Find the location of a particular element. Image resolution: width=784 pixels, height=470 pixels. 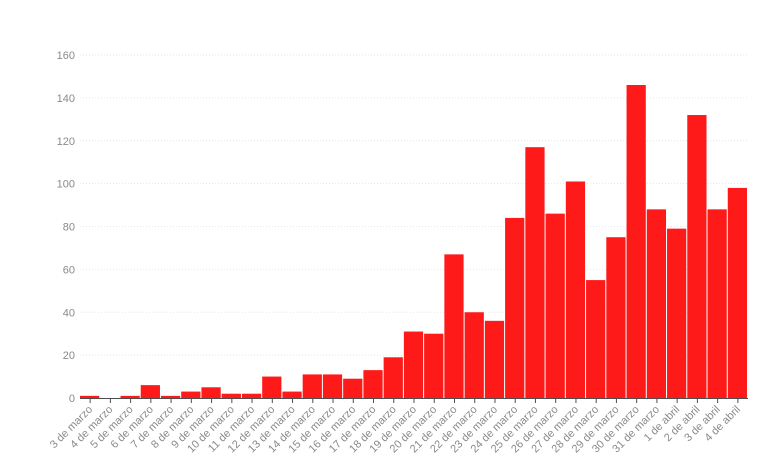

y-tick-label: 60 is located at coordinates (69, 270).